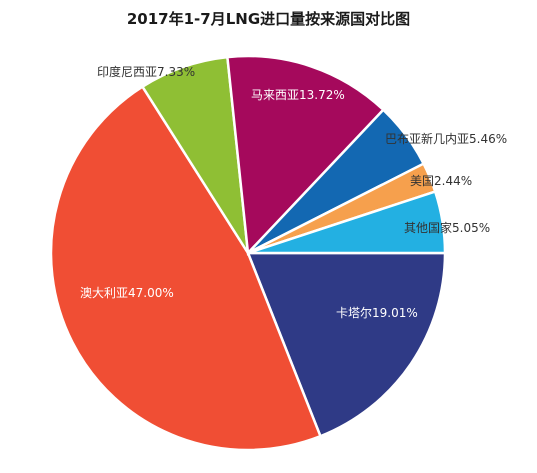  Describe the element at coordinates (268, 19) in the screenshot. I see `chart-title: 2017年1-7月LNG进口量按来源国对比图` at that location.